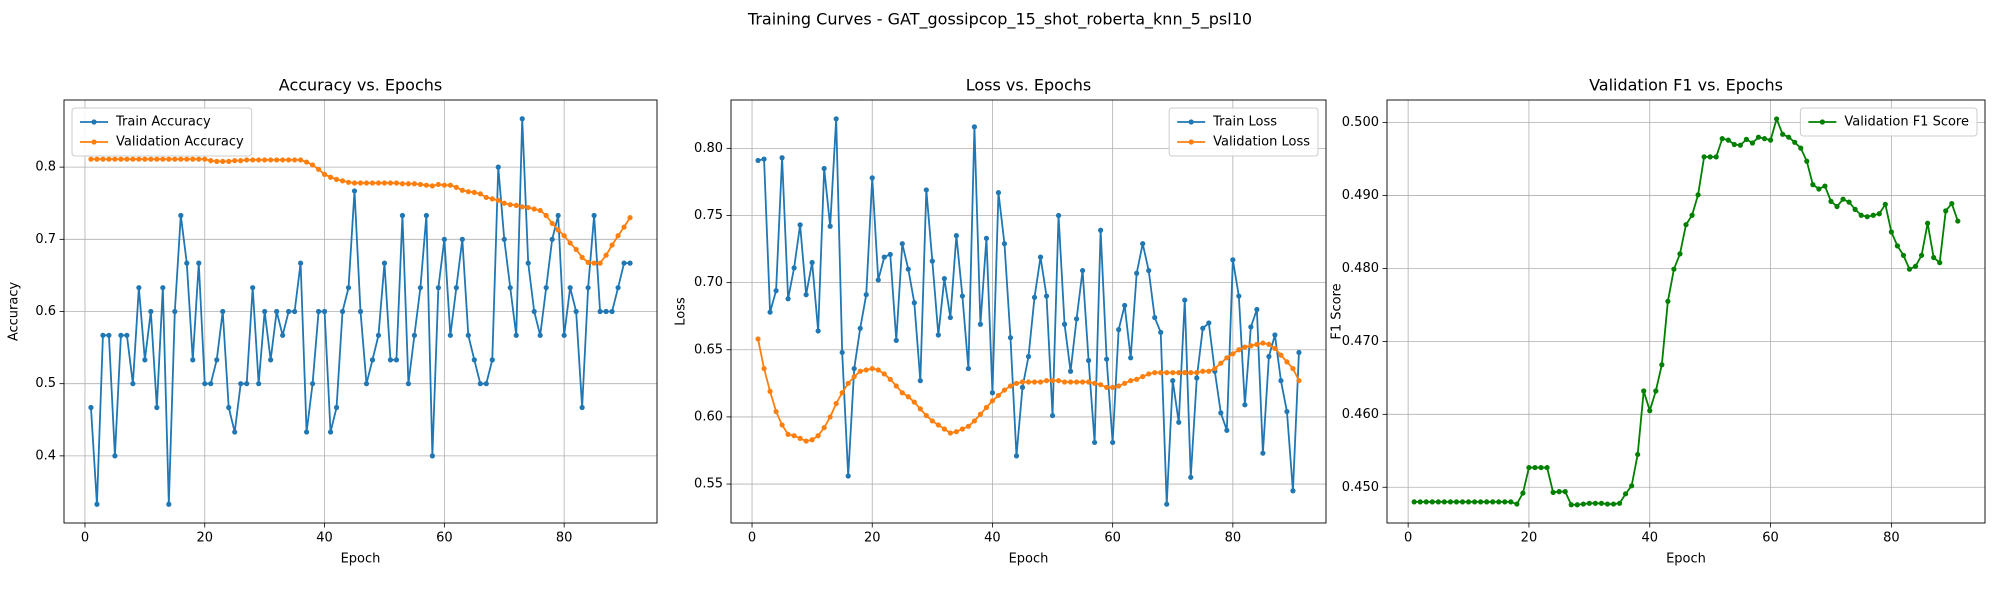 The width and height of the screenshot is (2000, 600). Describe the element at coordinates (708, 349) in the screenshot. I see `y-tick-label: 0.65` at that location.